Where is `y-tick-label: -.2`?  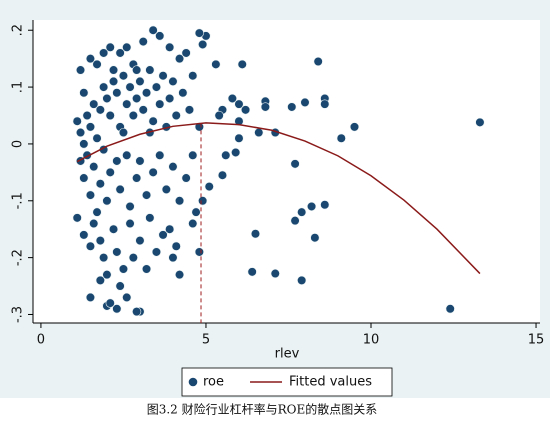 y-tick-label: -.2 is located at coordinates (18, 257).